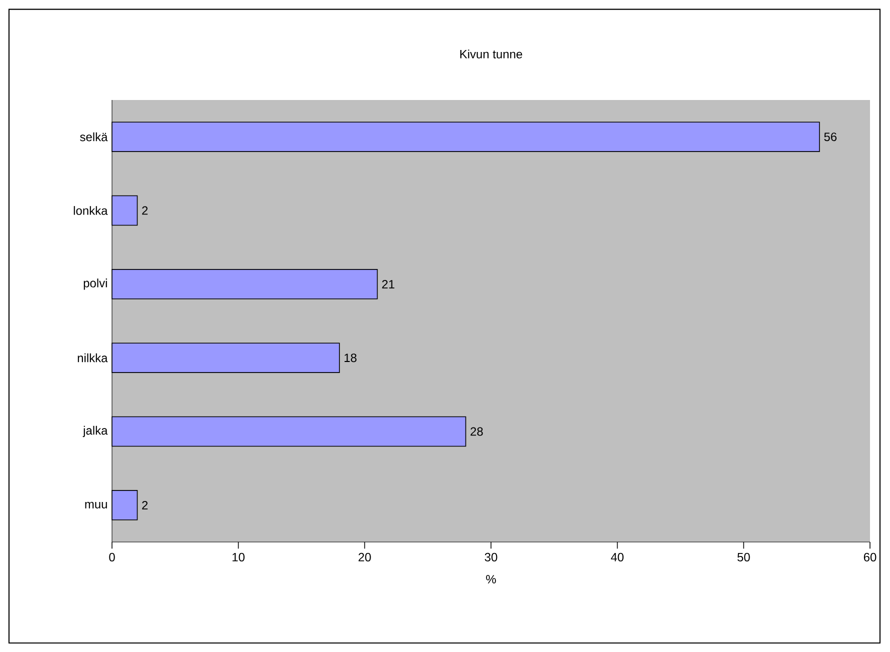 This screenshot has height=652, width=890. Describe the element at coordinates (388, 284) in the screenshot. I see `data-label: 21` at that location.